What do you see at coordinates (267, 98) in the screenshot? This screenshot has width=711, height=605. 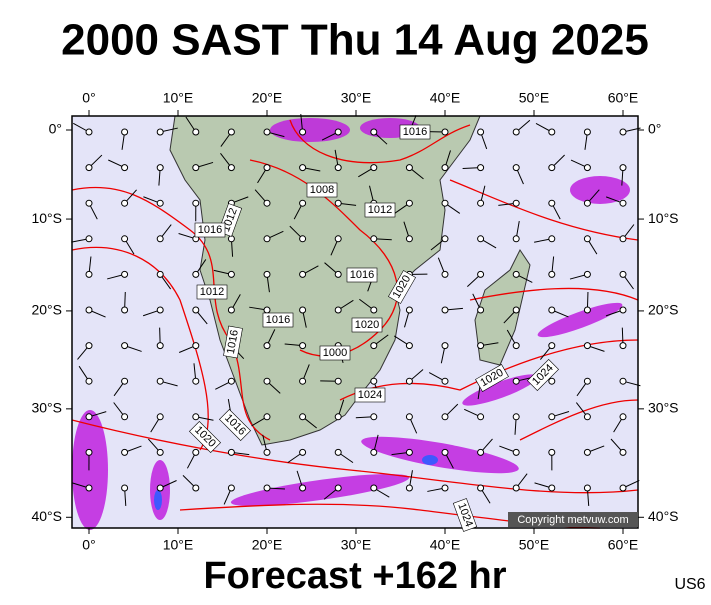 I see `lon-label: 20°E` at bounding box center [267, 98].